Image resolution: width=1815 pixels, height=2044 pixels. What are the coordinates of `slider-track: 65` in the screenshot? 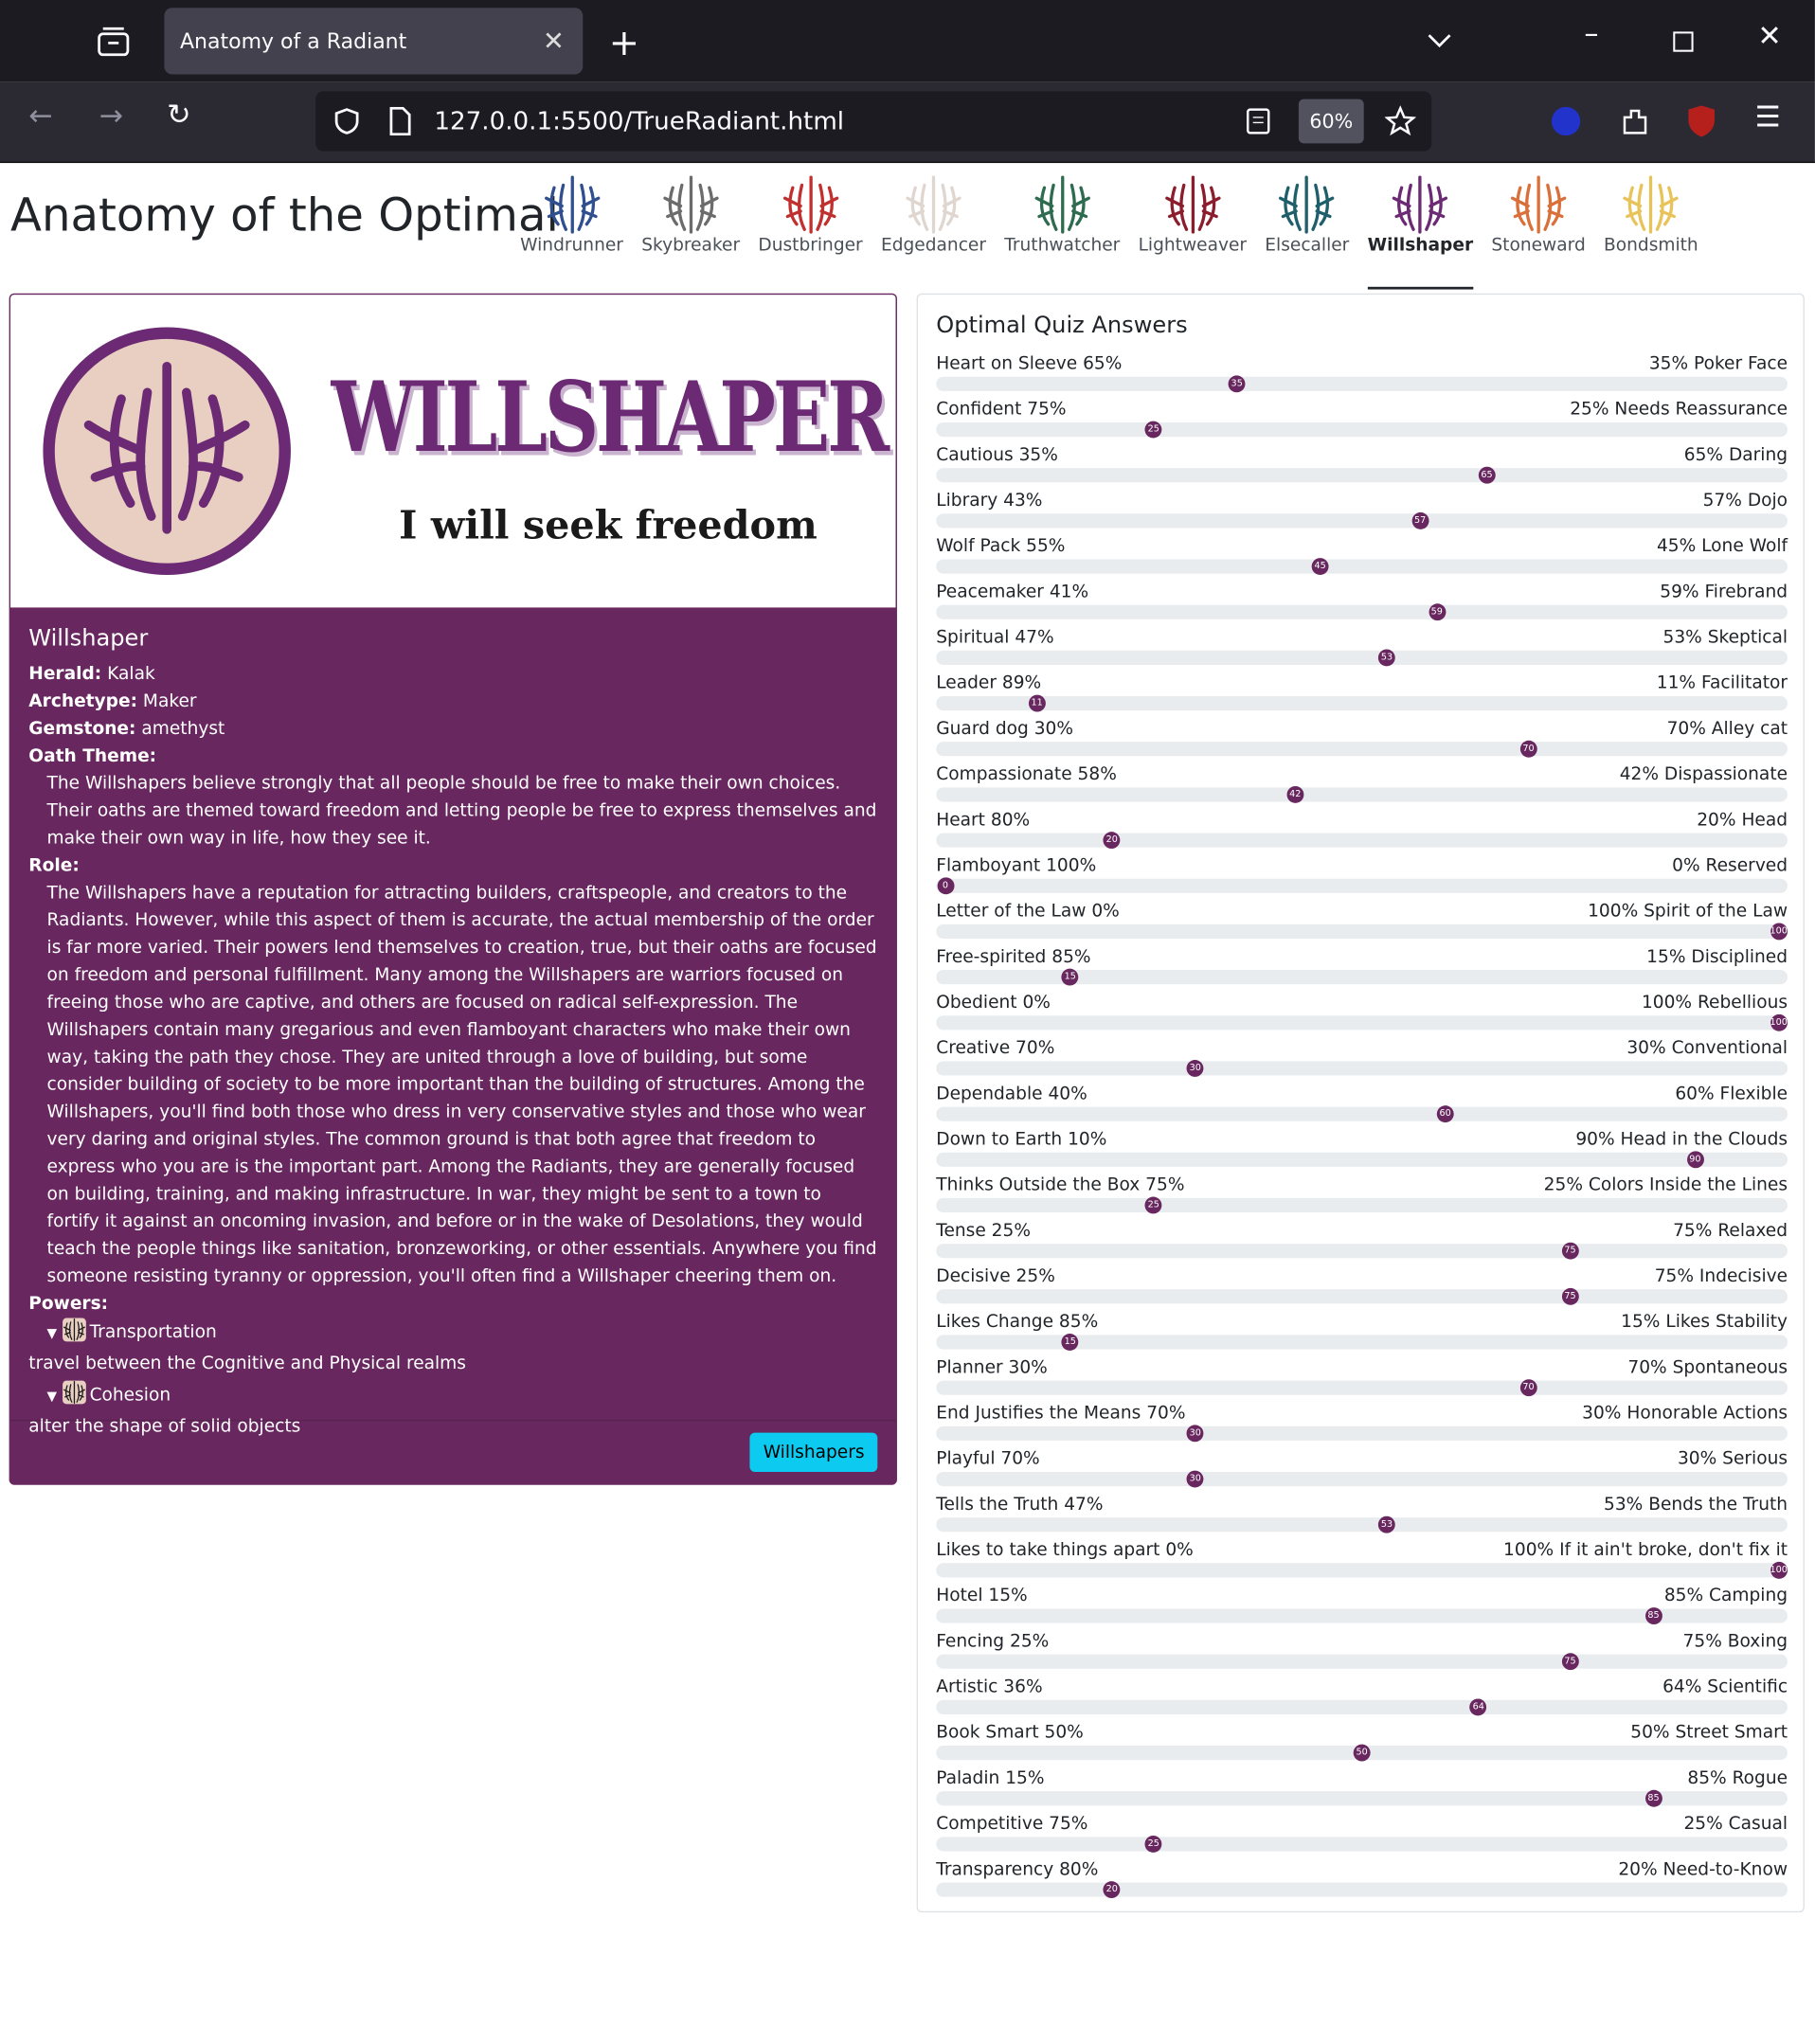 It's located at (1362, 475).